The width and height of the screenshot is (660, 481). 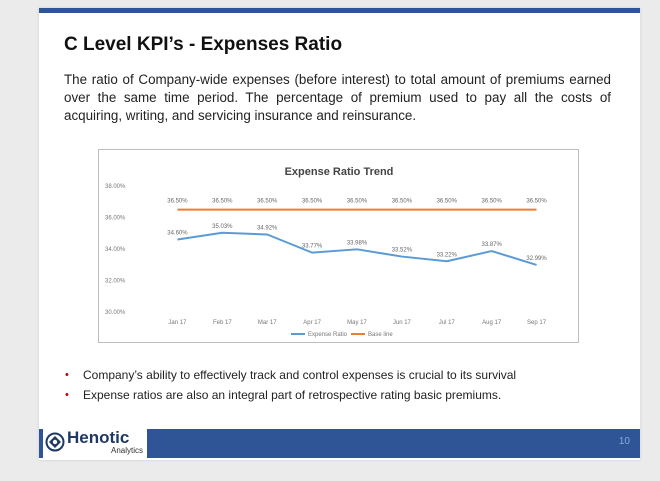 What do you see at coordinates (115, 313) in the screenshot?
I see `y-tick-label: 30.00%` at bounding box center [115, 313].